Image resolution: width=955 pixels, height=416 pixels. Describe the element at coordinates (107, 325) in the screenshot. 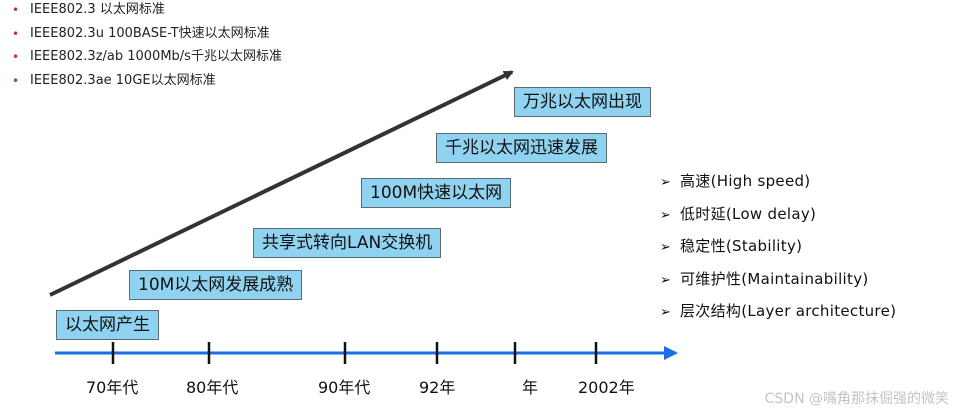

I see `stage-box: 以太网产生` at that location.